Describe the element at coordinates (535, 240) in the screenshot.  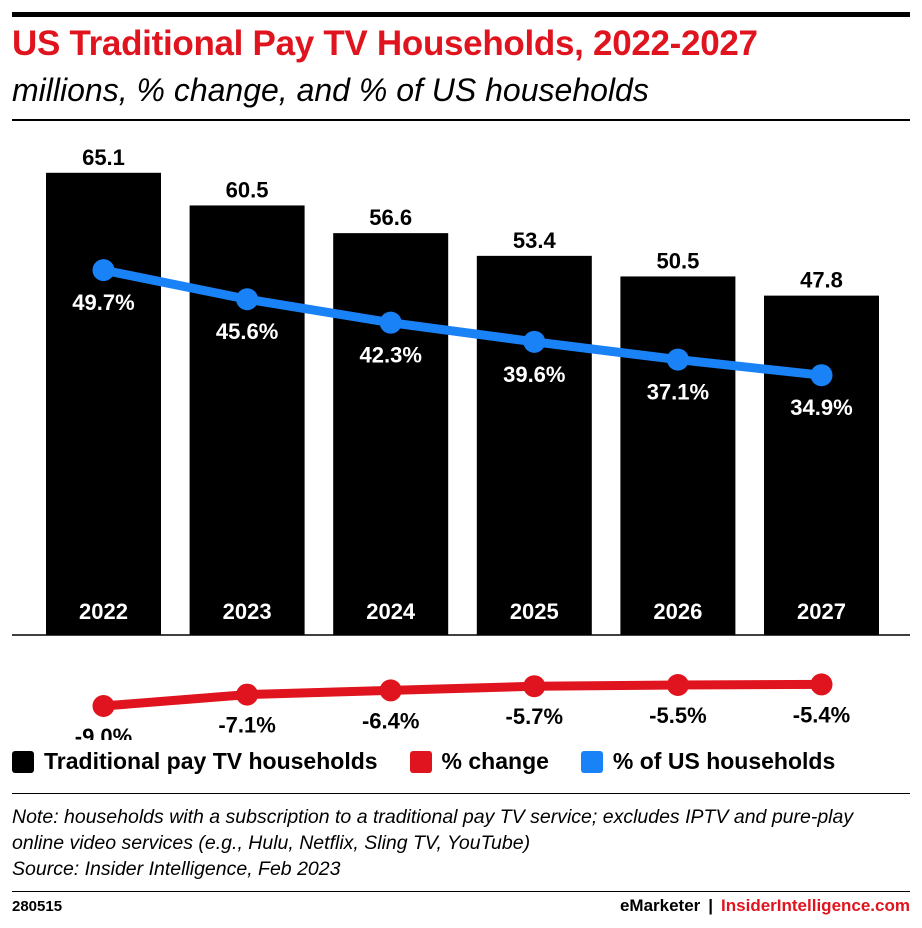
I see `bar-value-label-2025: 53.4` at that location.